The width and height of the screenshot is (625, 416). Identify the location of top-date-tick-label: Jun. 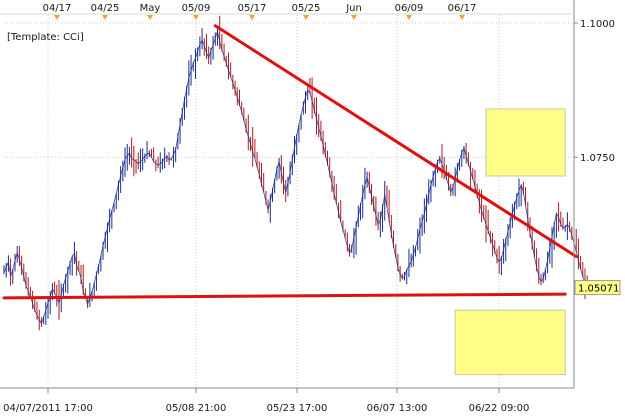
(353, 8).